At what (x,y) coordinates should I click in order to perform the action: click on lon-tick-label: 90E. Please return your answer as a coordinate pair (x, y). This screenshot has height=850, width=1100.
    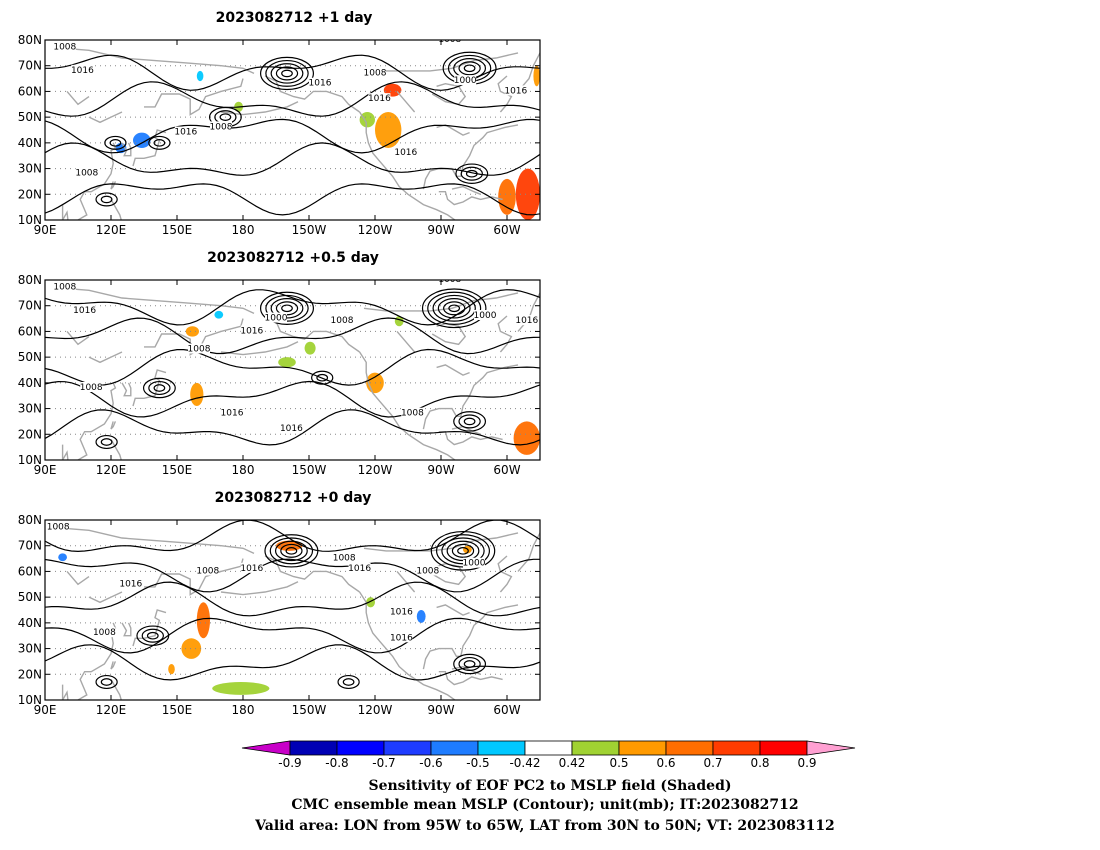
    Looking at the image, I should click on (45, 470).